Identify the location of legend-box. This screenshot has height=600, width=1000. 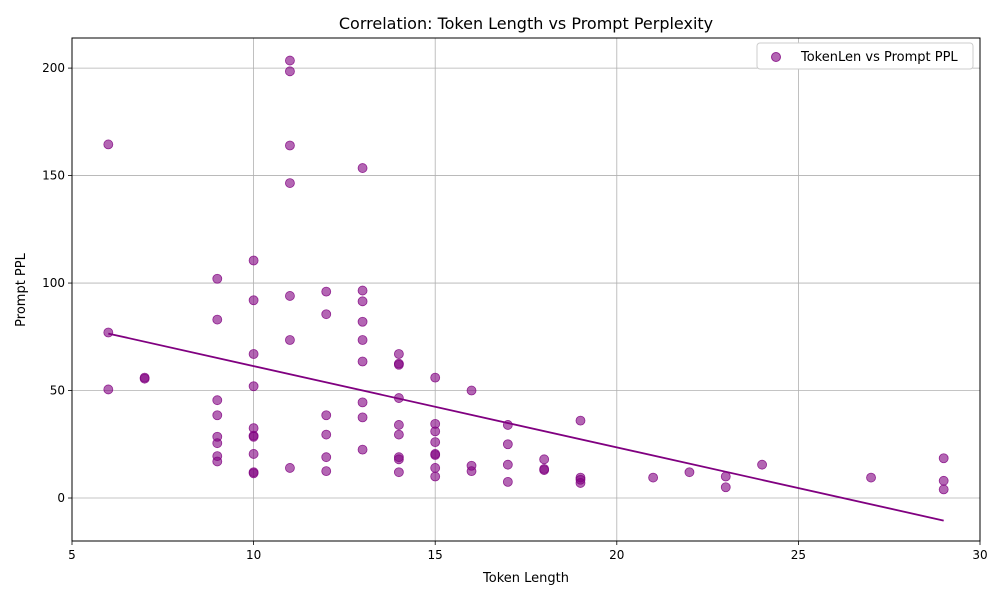
(865, 56).